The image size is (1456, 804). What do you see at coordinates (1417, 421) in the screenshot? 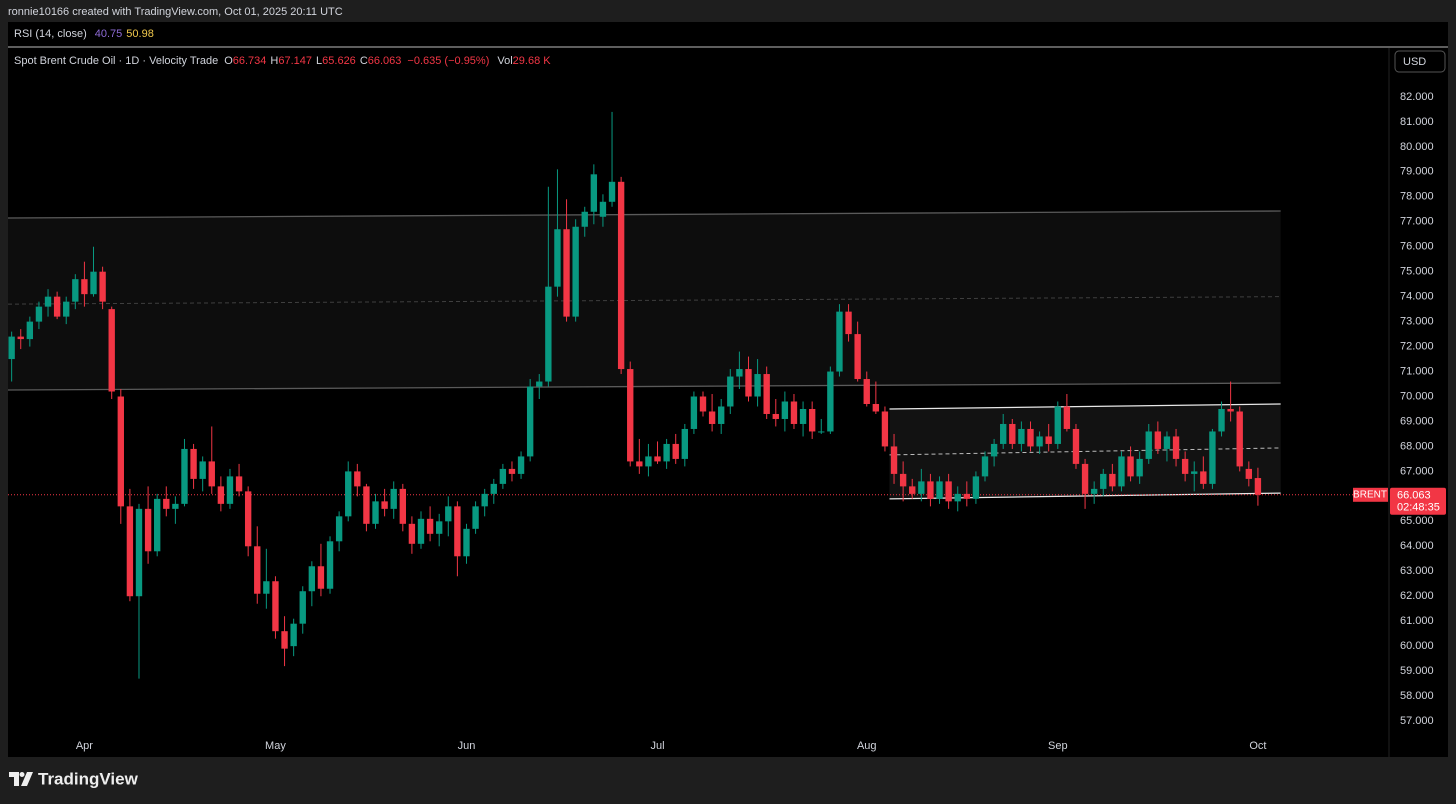
I see `y-tick-label: 69.000` at bounding box center [1417, 421].